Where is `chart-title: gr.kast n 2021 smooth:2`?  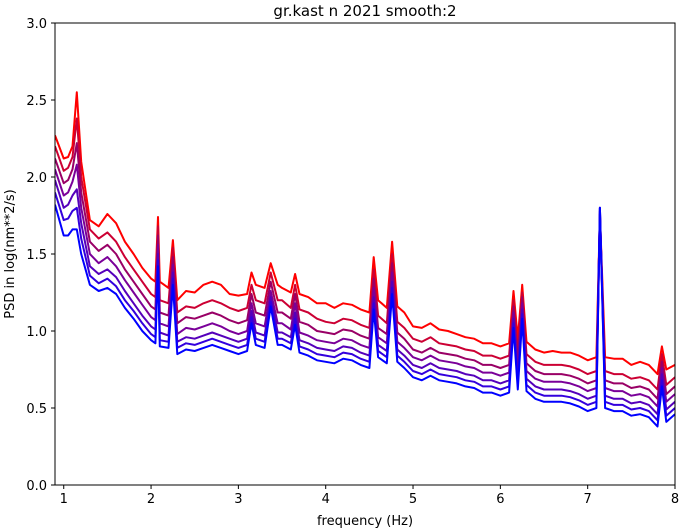
chart-title: gr.kast n 2021 smooth:2 is located at coordinates (364, 11).